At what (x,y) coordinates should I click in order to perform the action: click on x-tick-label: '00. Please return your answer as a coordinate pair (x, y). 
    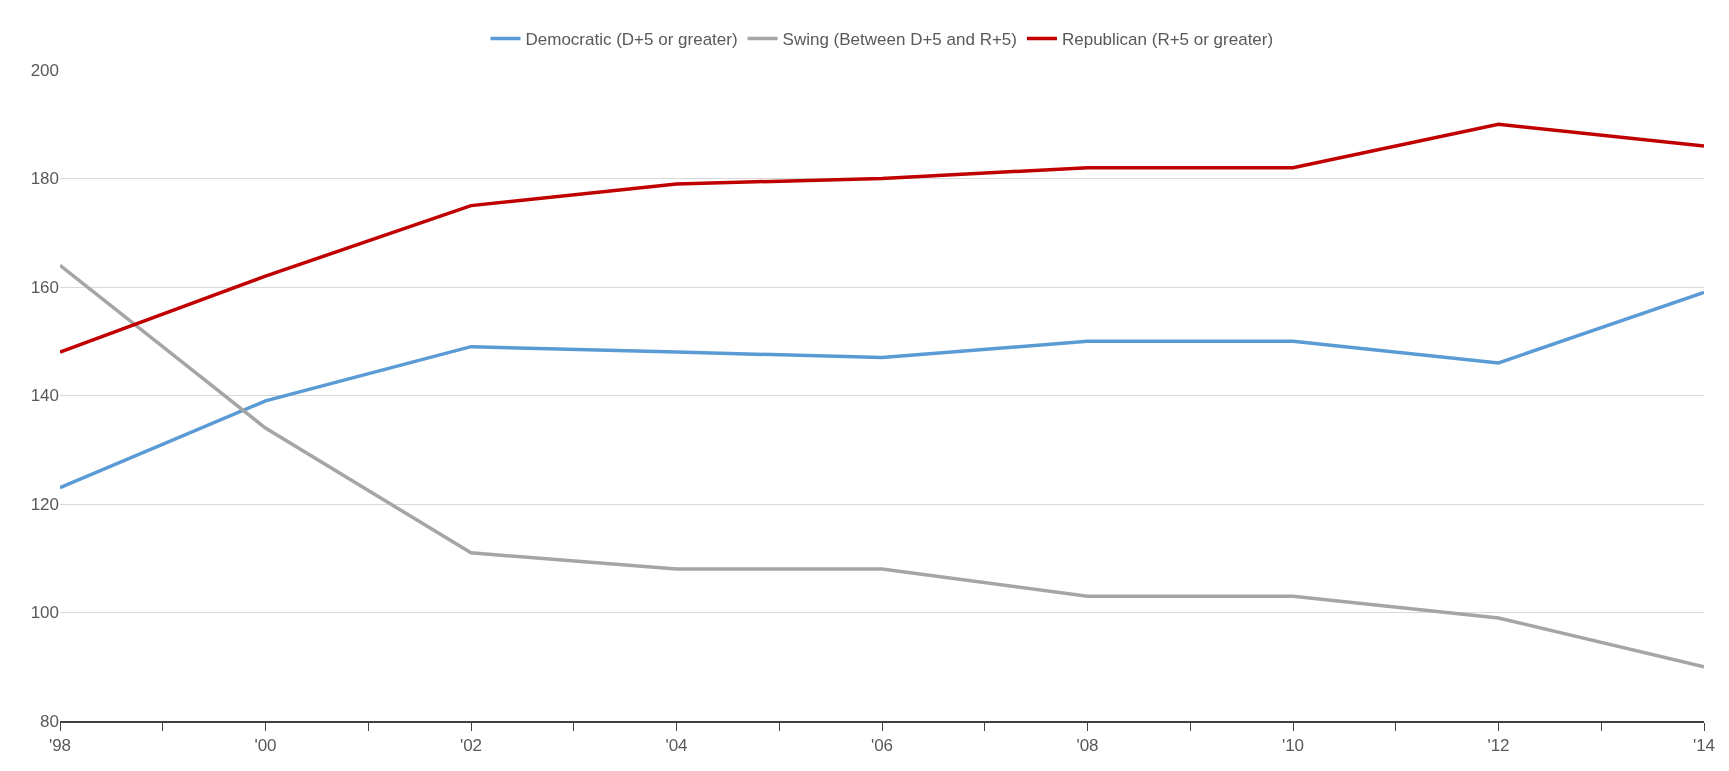
    Looking at the image, I should click on (265, 746).